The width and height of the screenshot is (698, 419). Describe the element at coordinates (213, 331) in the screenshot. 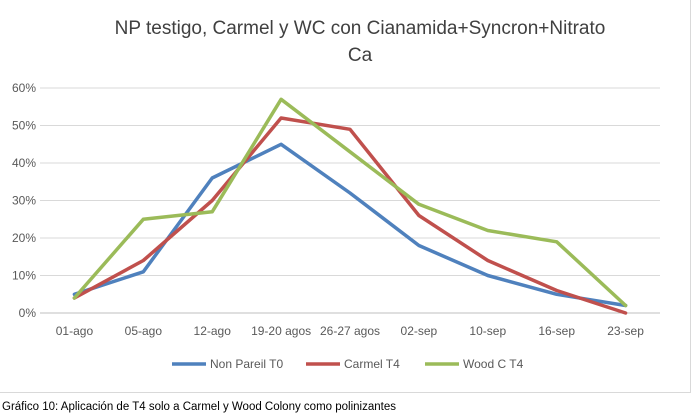

I see `x-tick-label: 12-ago` at that location.